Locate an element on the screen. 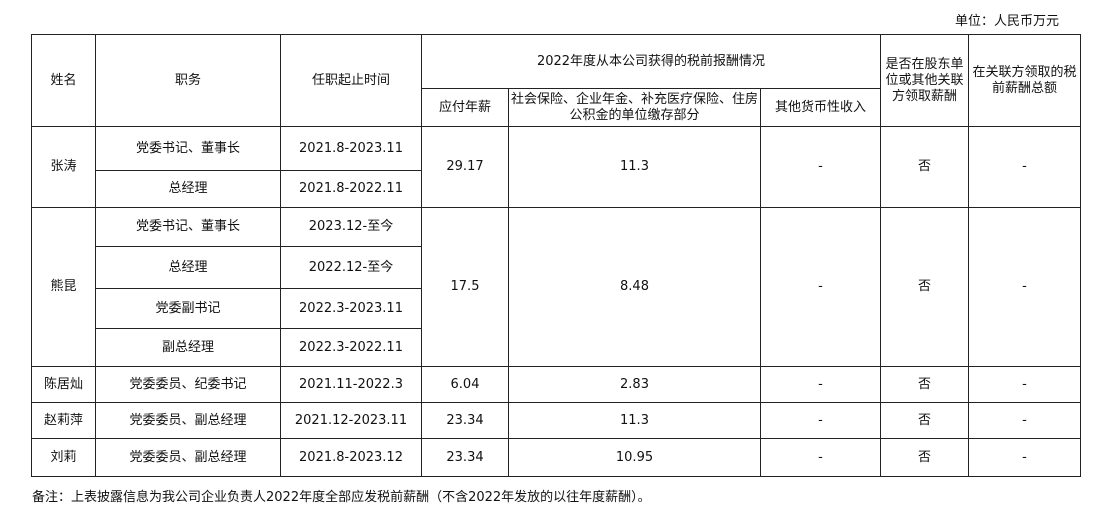  cell-insurance: 8.48 is located at coordinates (634, 287).